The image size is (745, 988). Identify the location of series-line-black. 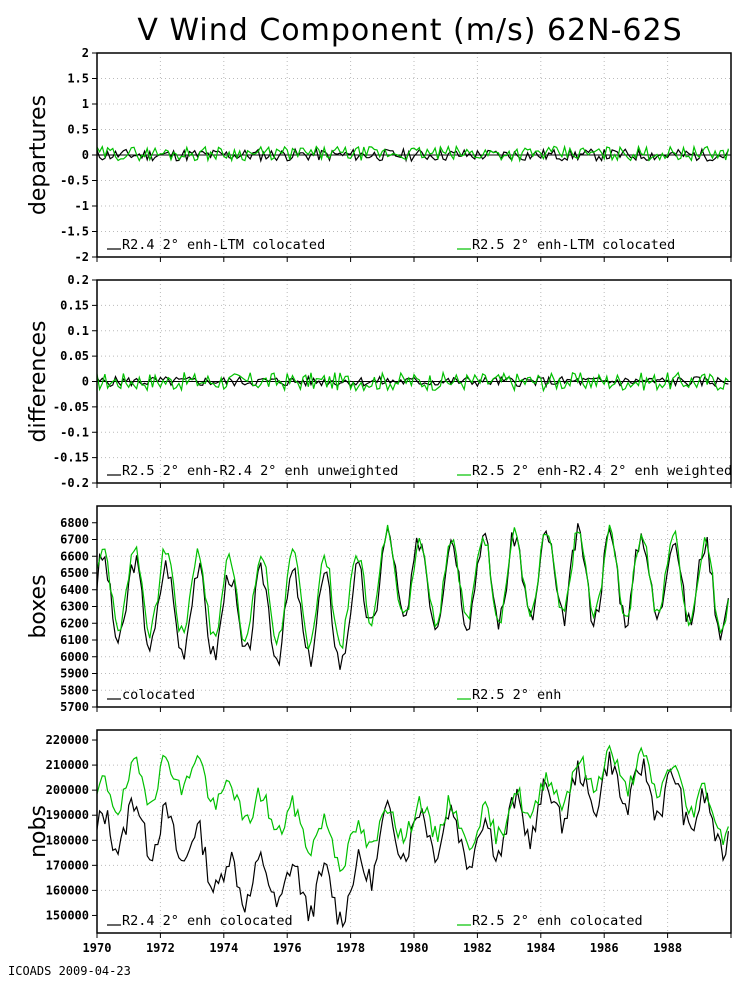
(412, 596).